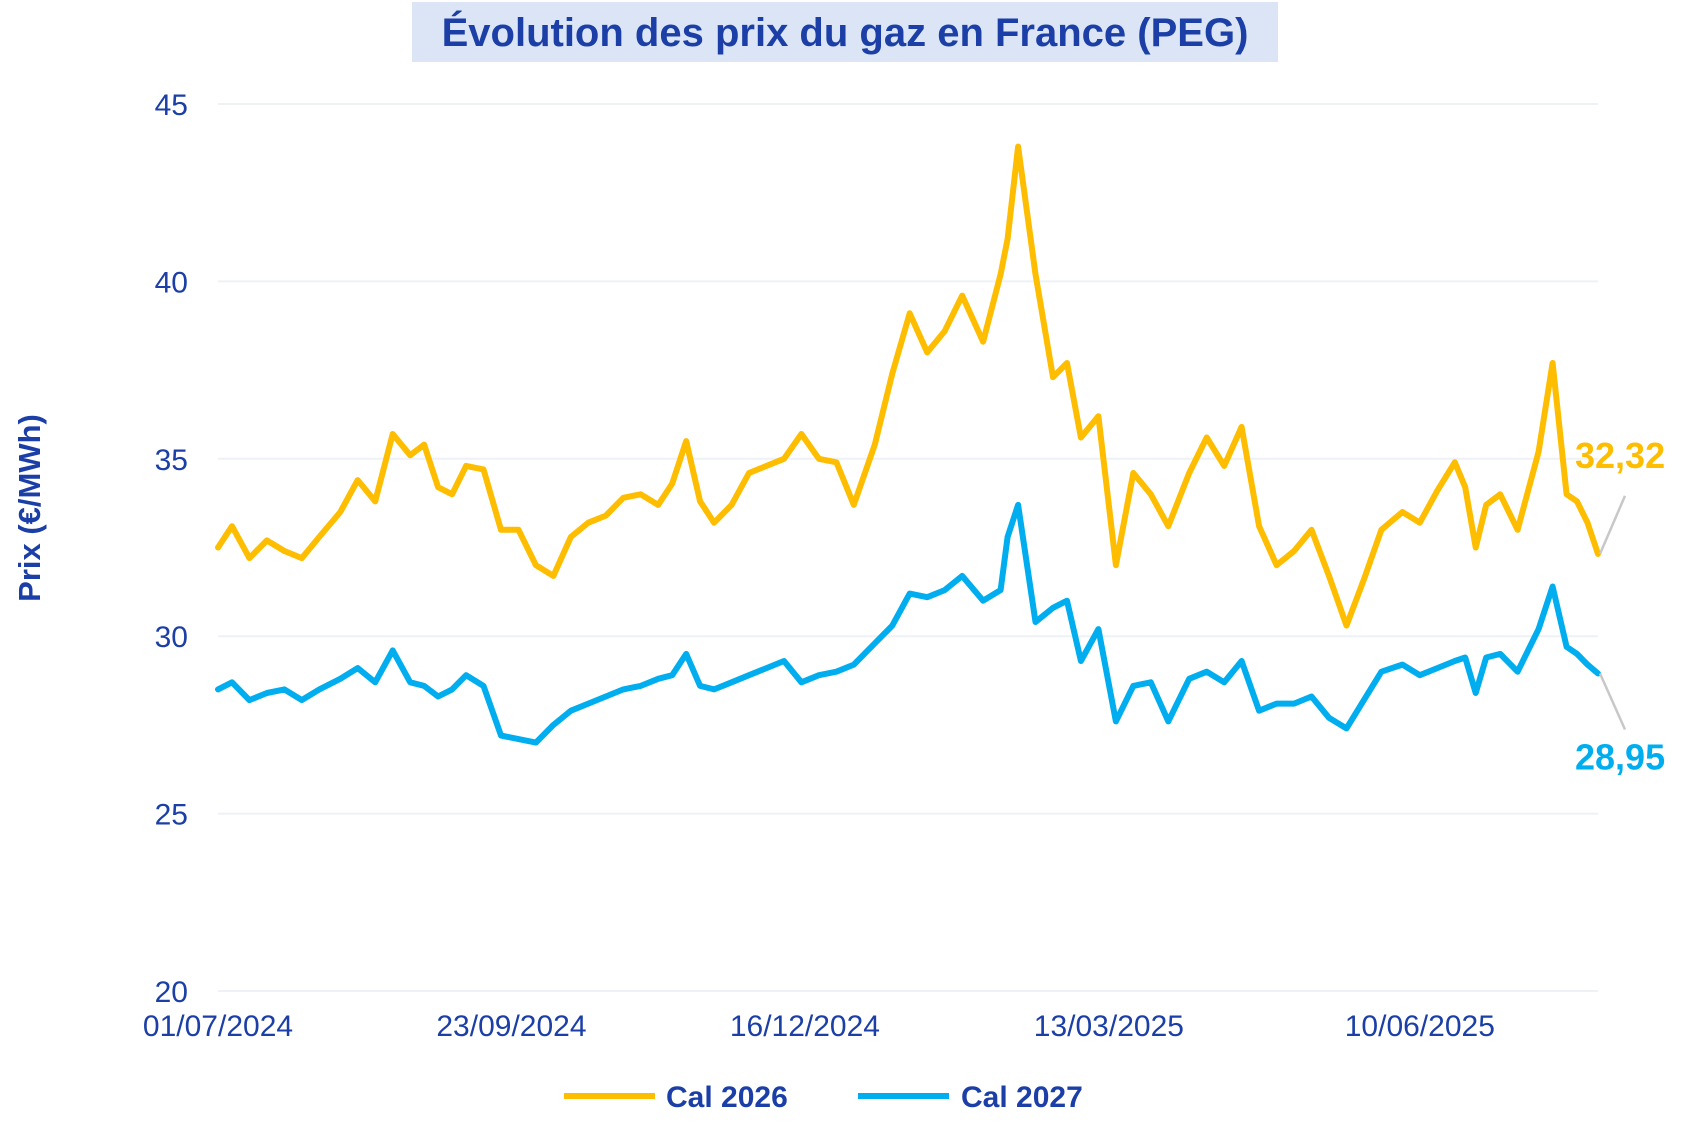 This screenshot has width=1696, height=1122. I want to click on end-value-label: 28,95, so click(1620, 756).